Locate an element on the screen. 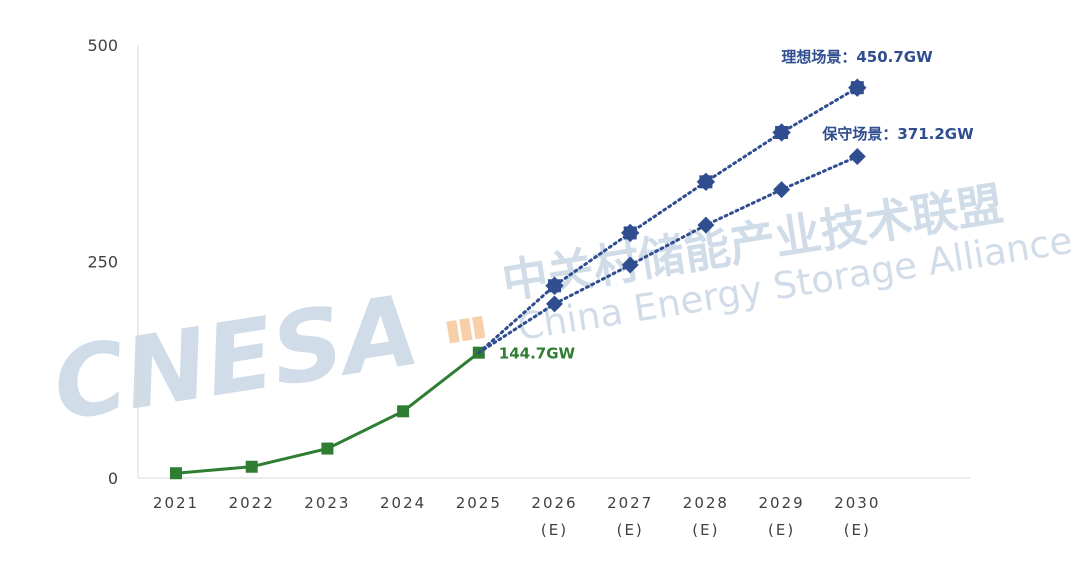 This screenshot has height=583, width=1080. y-tick-label: 0 is located at coordinates (113, 478).